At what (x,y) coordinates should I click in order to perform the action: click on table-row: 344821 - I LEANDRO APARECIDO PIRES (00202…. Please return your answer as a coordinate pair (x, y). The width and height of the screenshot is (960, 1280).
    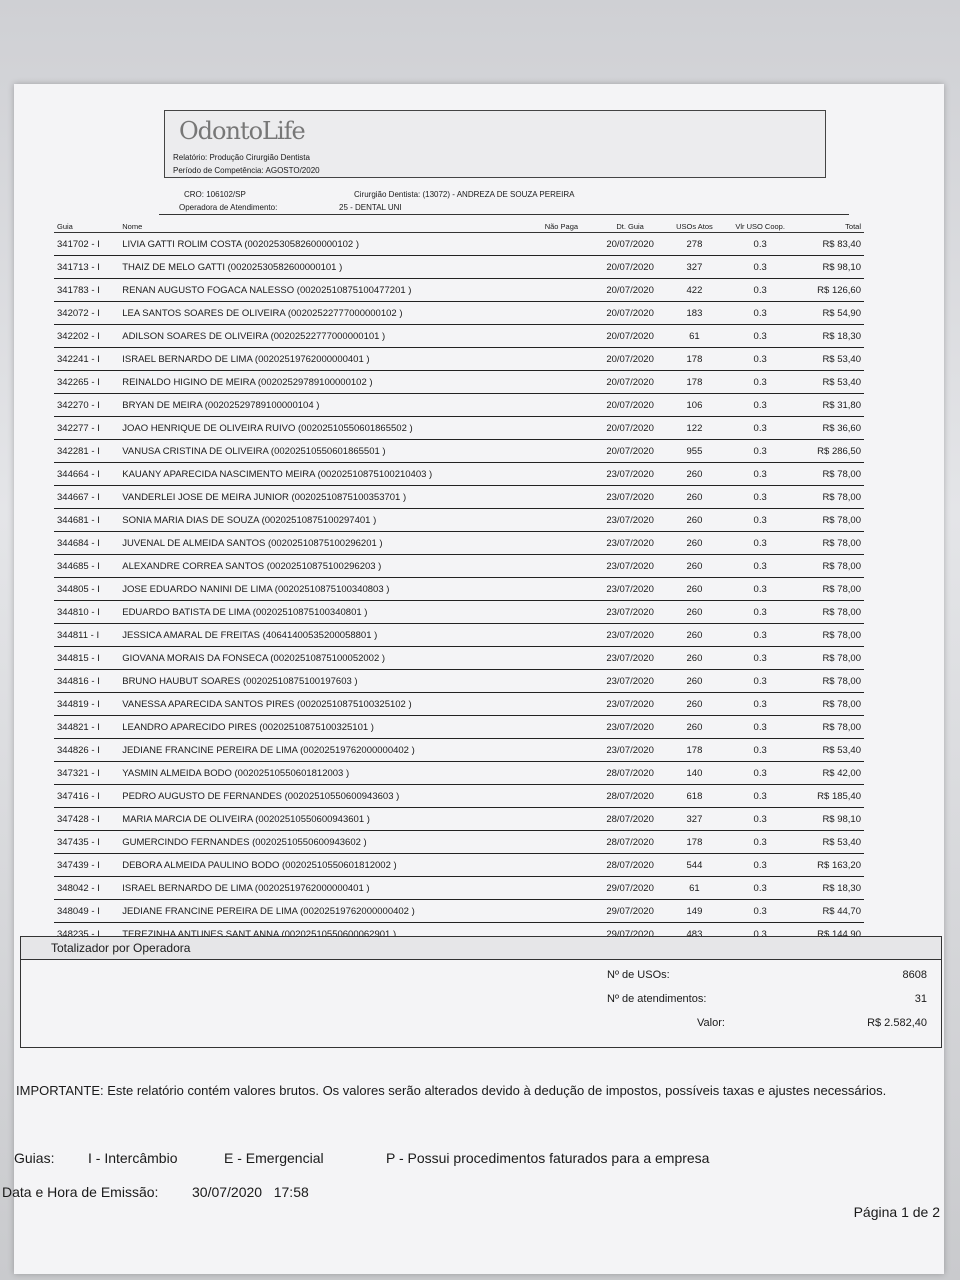
    Looking at the image, I should click on (459, 727).